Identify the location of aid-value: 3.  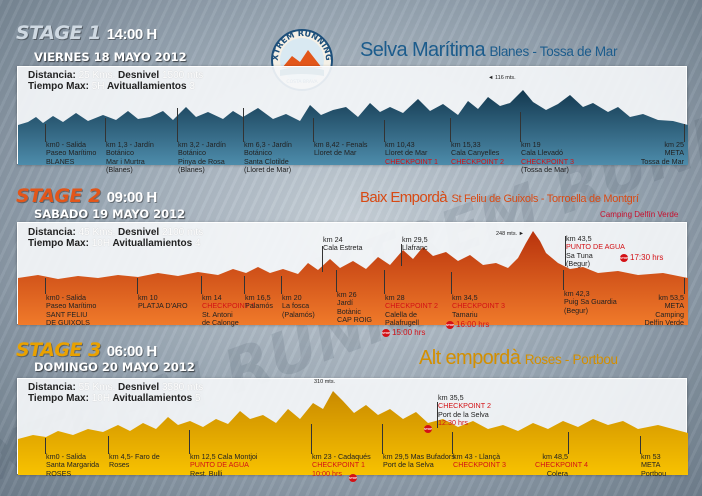
(192, 86).